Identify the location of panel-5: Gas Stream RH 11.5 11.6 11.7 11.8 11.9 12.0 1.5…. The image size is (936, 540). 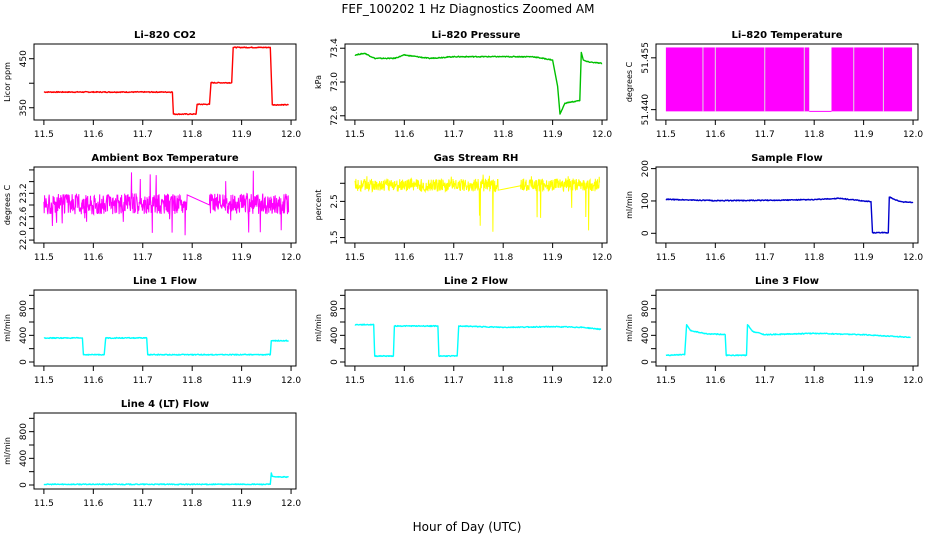
(463, 208).